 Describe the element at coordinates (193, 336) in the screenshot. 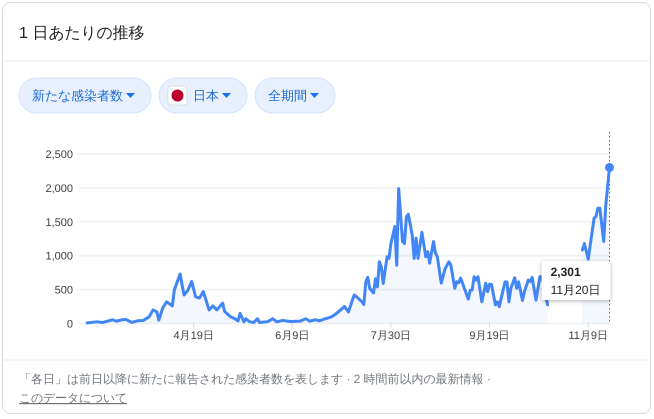

I see `x-tick-label: 4月19日` at that location.